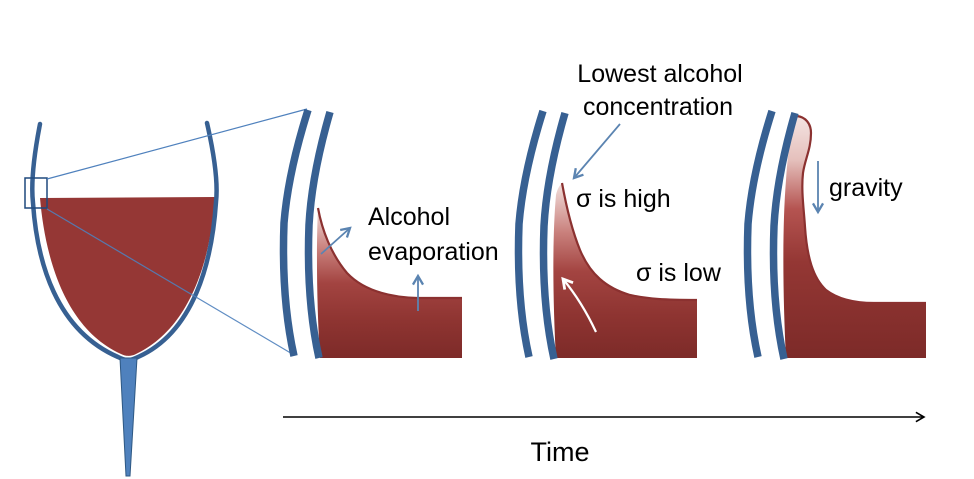 The height and width of the screenshot is (479, 974). I want to click on lowest-alcohol-label-line1: Lowest alcohol, so click(659, 74).